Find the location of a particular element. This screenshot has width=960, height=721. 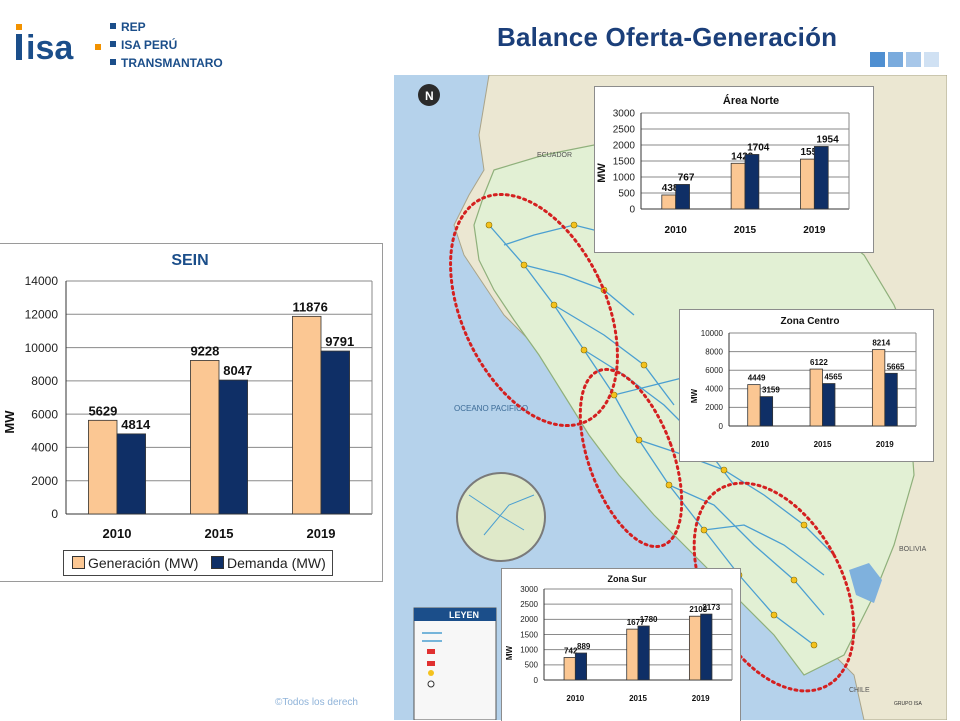

data-label: 1954 is located at coordinates (827, 139).